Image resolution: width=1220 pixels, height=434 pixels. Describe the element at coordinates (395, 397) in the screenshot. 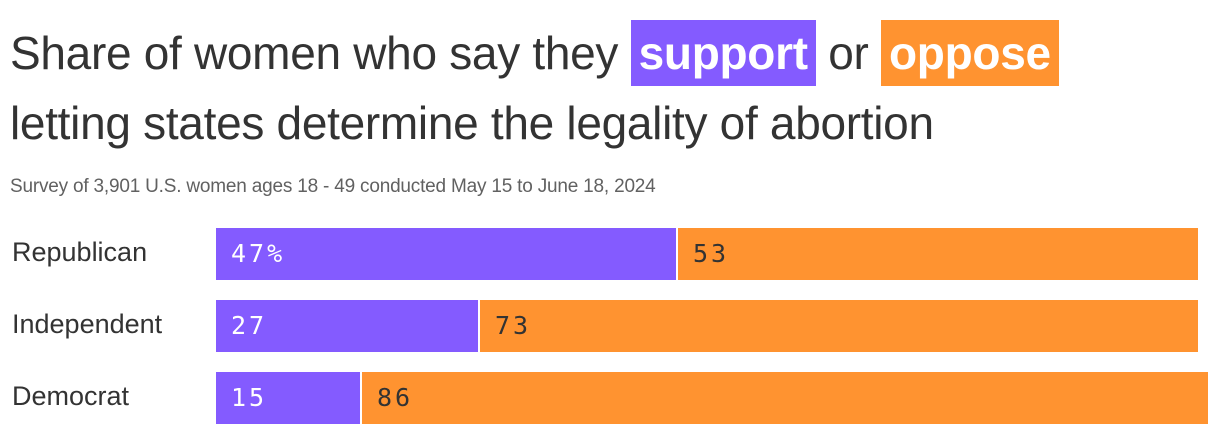

I see `value-label: 86` at that location.